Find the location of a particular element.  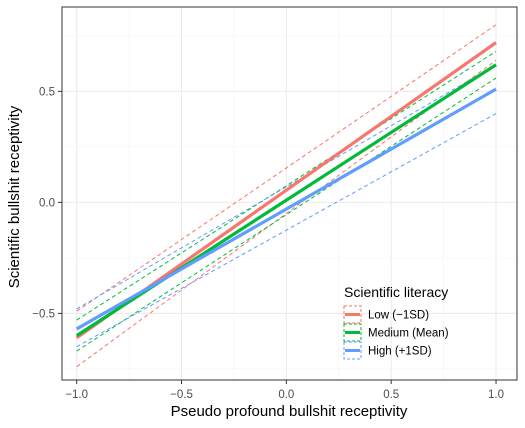

legend-label: Medium (Mean) is located at coordinates (408, 334).